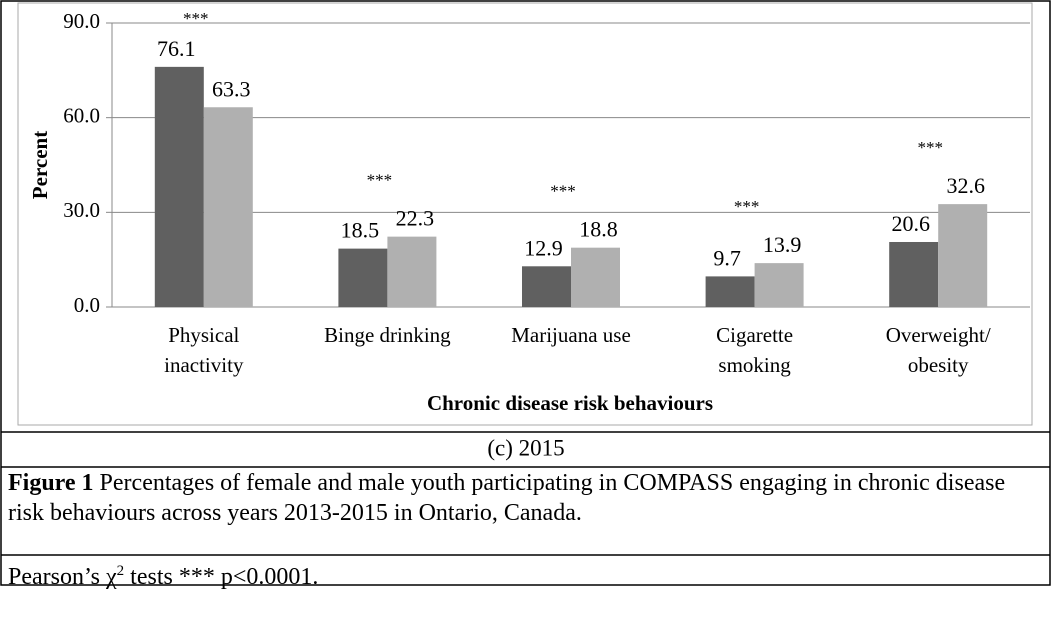 This screenshot has width=1052, height=639. Describe the element at coordinates (51, 483) in the screenshot. I see `caption-lead: Figure 1` at that location.